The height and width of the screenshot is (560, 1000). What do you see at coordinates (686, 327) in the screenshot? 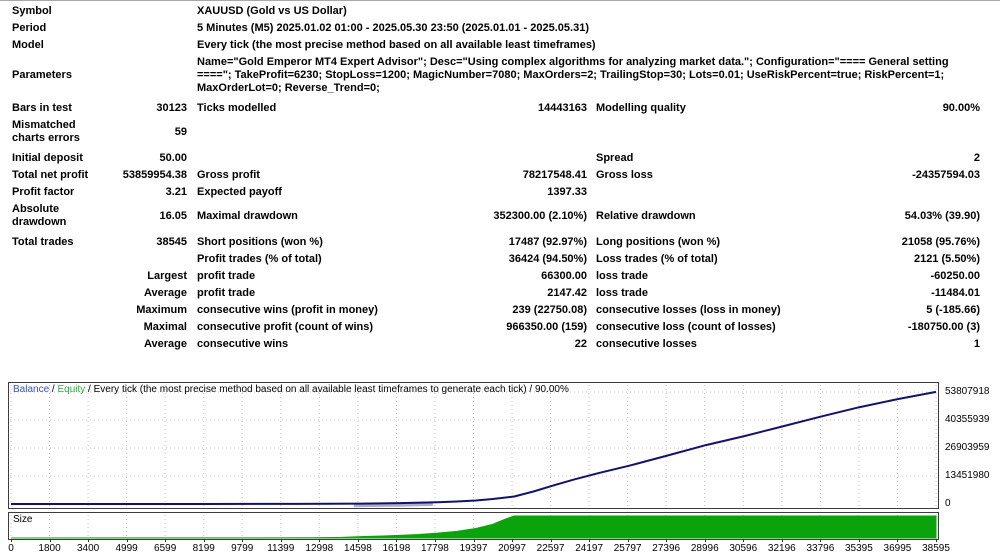
I see `report-label: consecutive loss (count of losses)` at bounding box center [686, 327].